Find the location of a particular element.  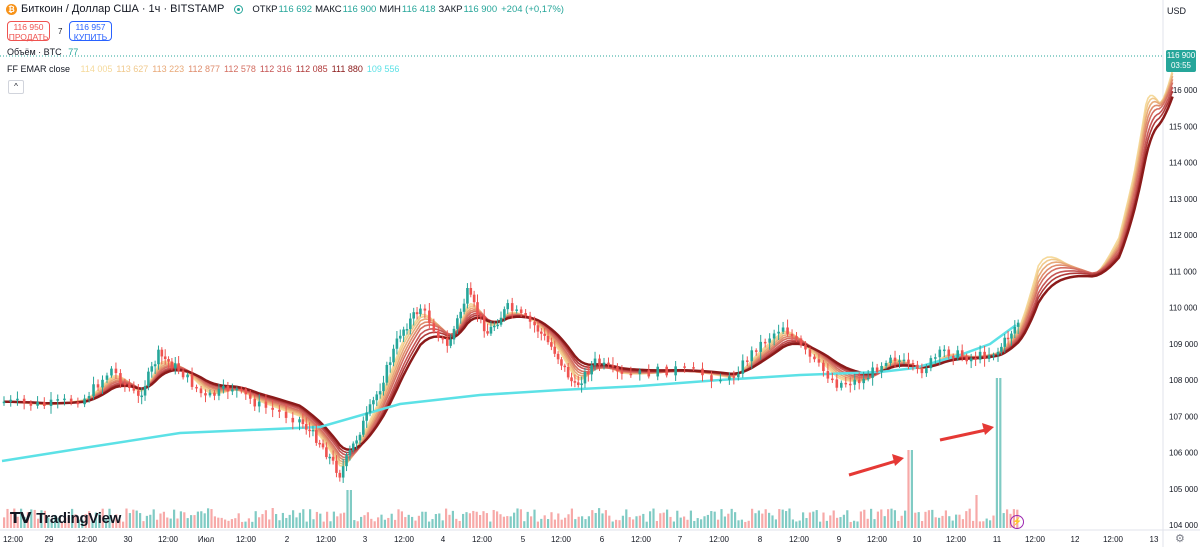

buy-button: 116 957 КУПИТЬ is located at coordinates (90, 31).